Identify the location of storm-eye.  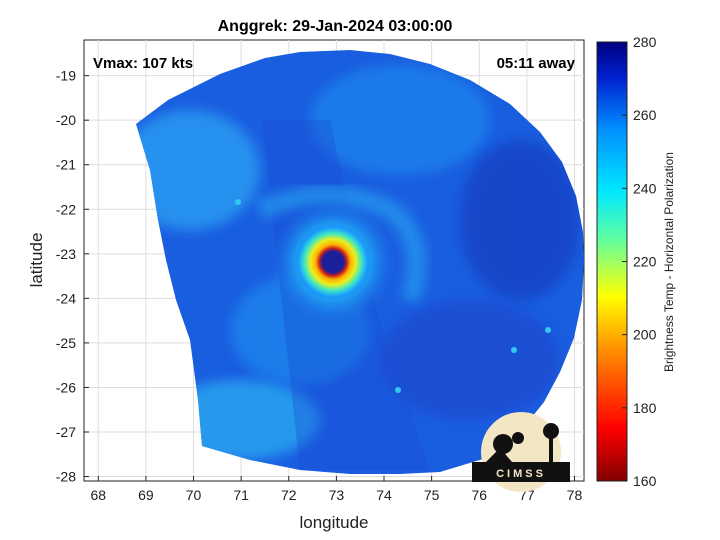
(335, 261).